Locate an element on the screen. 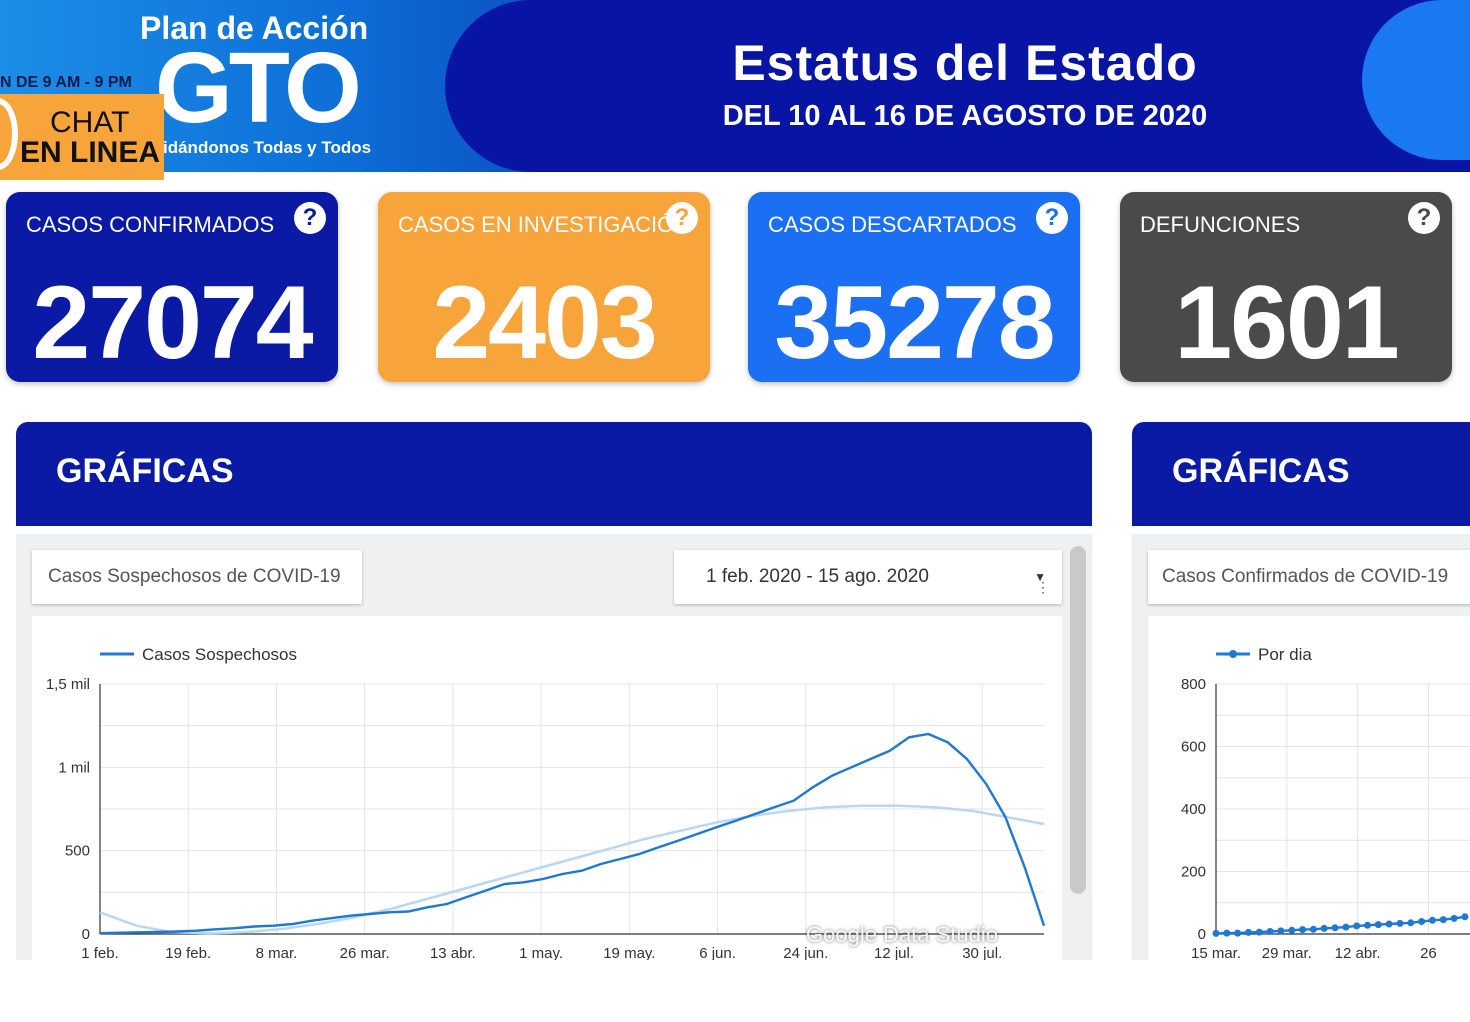  card-value: 35278 is located at coordinates (914, 323).